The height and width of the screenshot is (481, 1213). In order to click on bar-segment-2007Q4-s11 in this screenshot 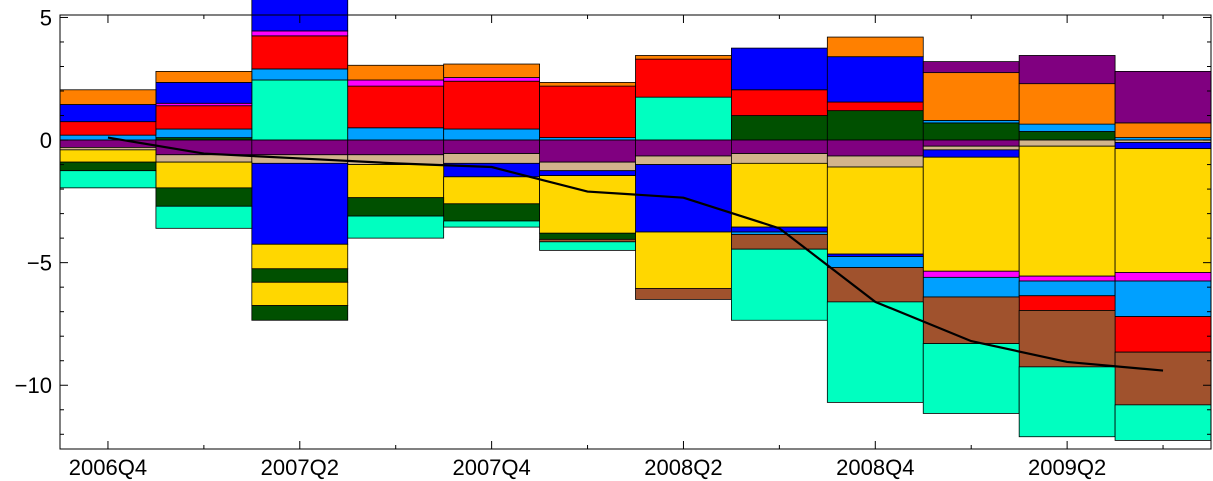, I will do `click(491, 190)`.